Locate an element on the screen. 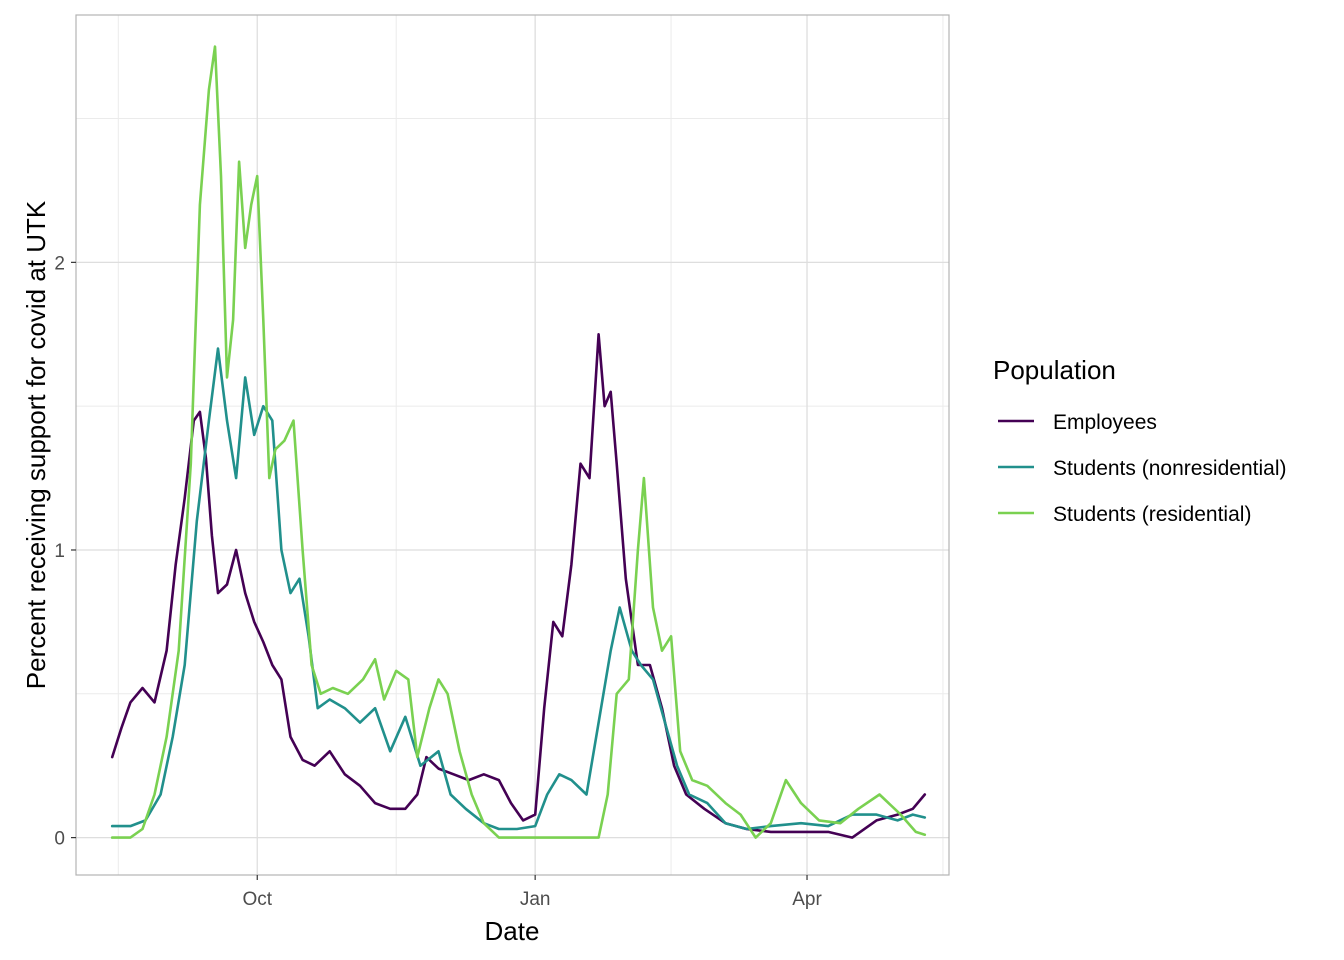  x-tick-label: Apr is located at coordinates (807, 899).